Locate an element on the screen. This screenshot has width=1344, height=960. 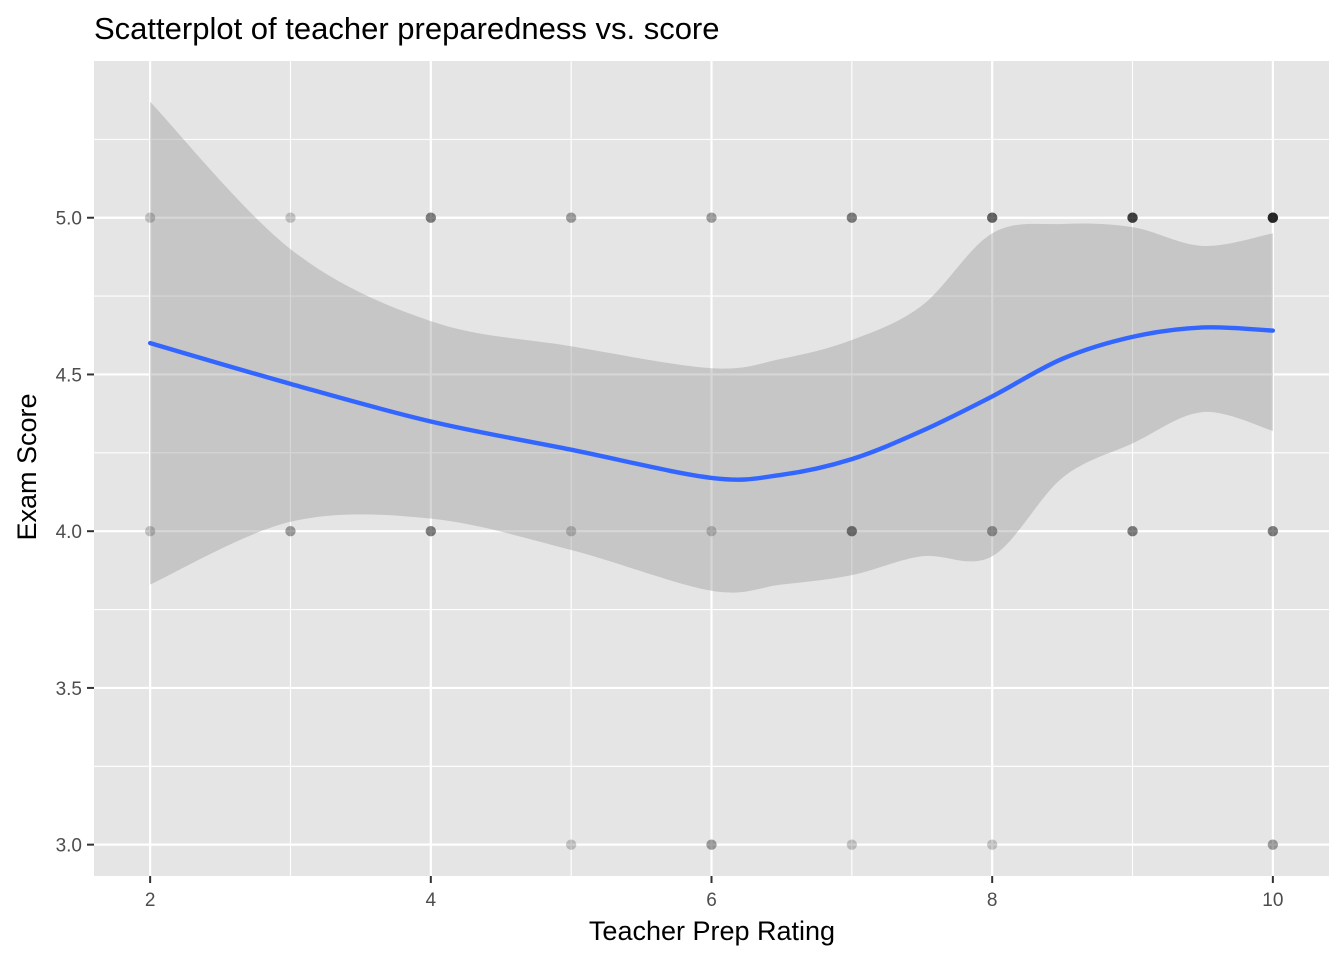
y-tick-label: 4.0 is located at coordinates (69, 532).